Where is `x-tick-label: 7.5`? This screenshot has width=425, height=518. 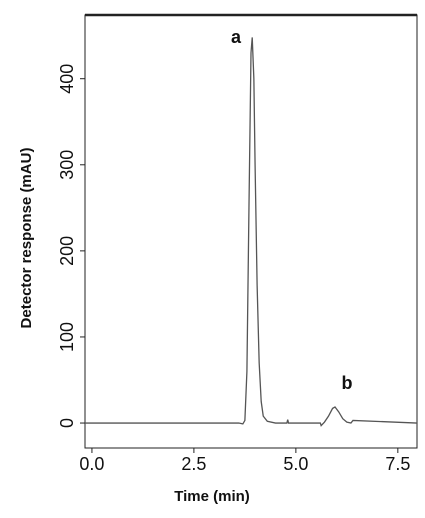
x-tick-label: 7.5 is located at coordinates (397, 464).